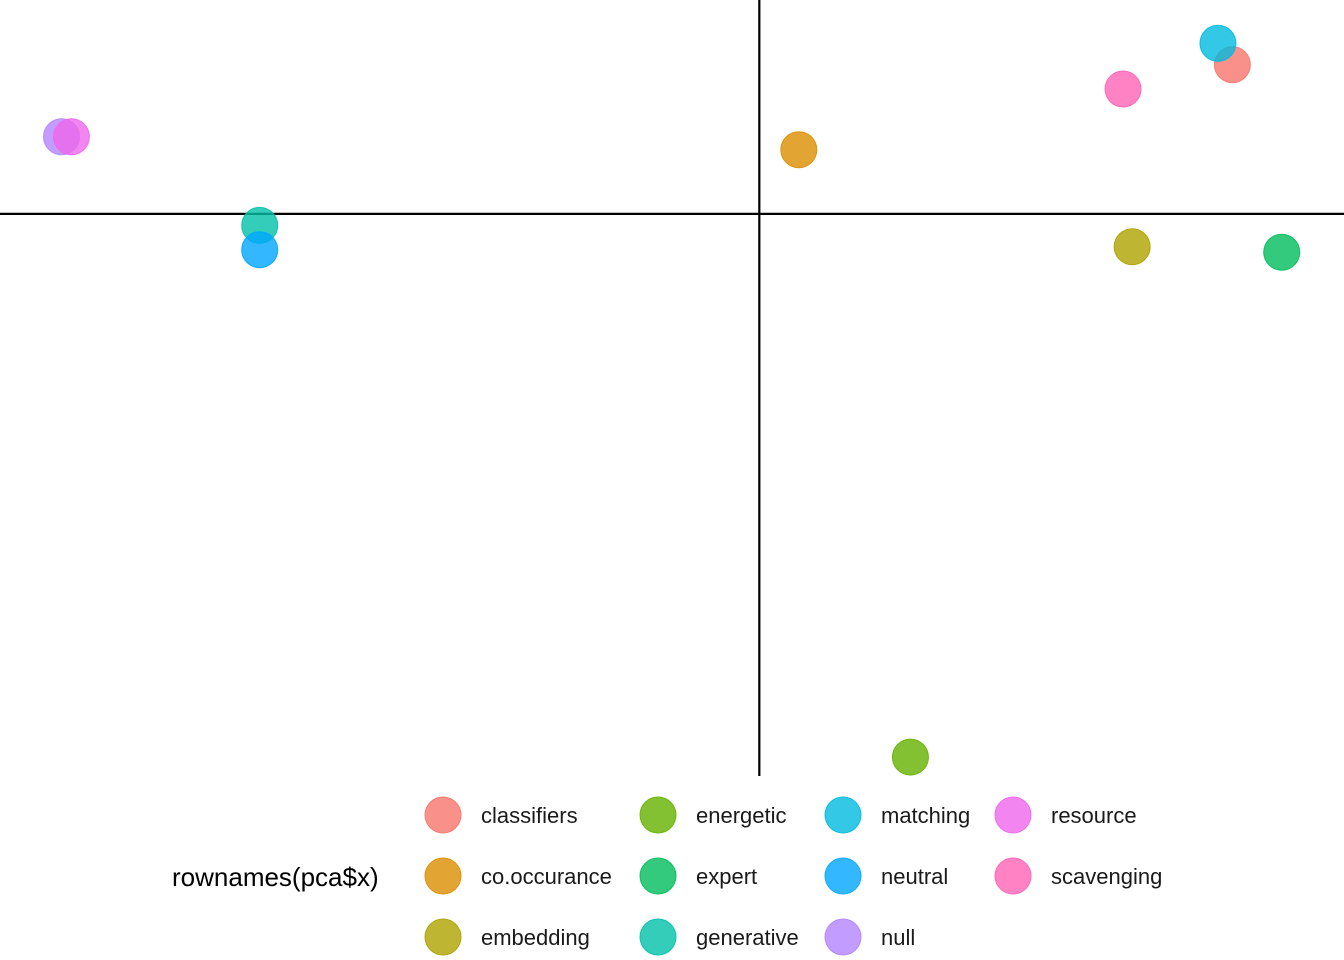  I want to click on point-expert, so click(1282, 252).